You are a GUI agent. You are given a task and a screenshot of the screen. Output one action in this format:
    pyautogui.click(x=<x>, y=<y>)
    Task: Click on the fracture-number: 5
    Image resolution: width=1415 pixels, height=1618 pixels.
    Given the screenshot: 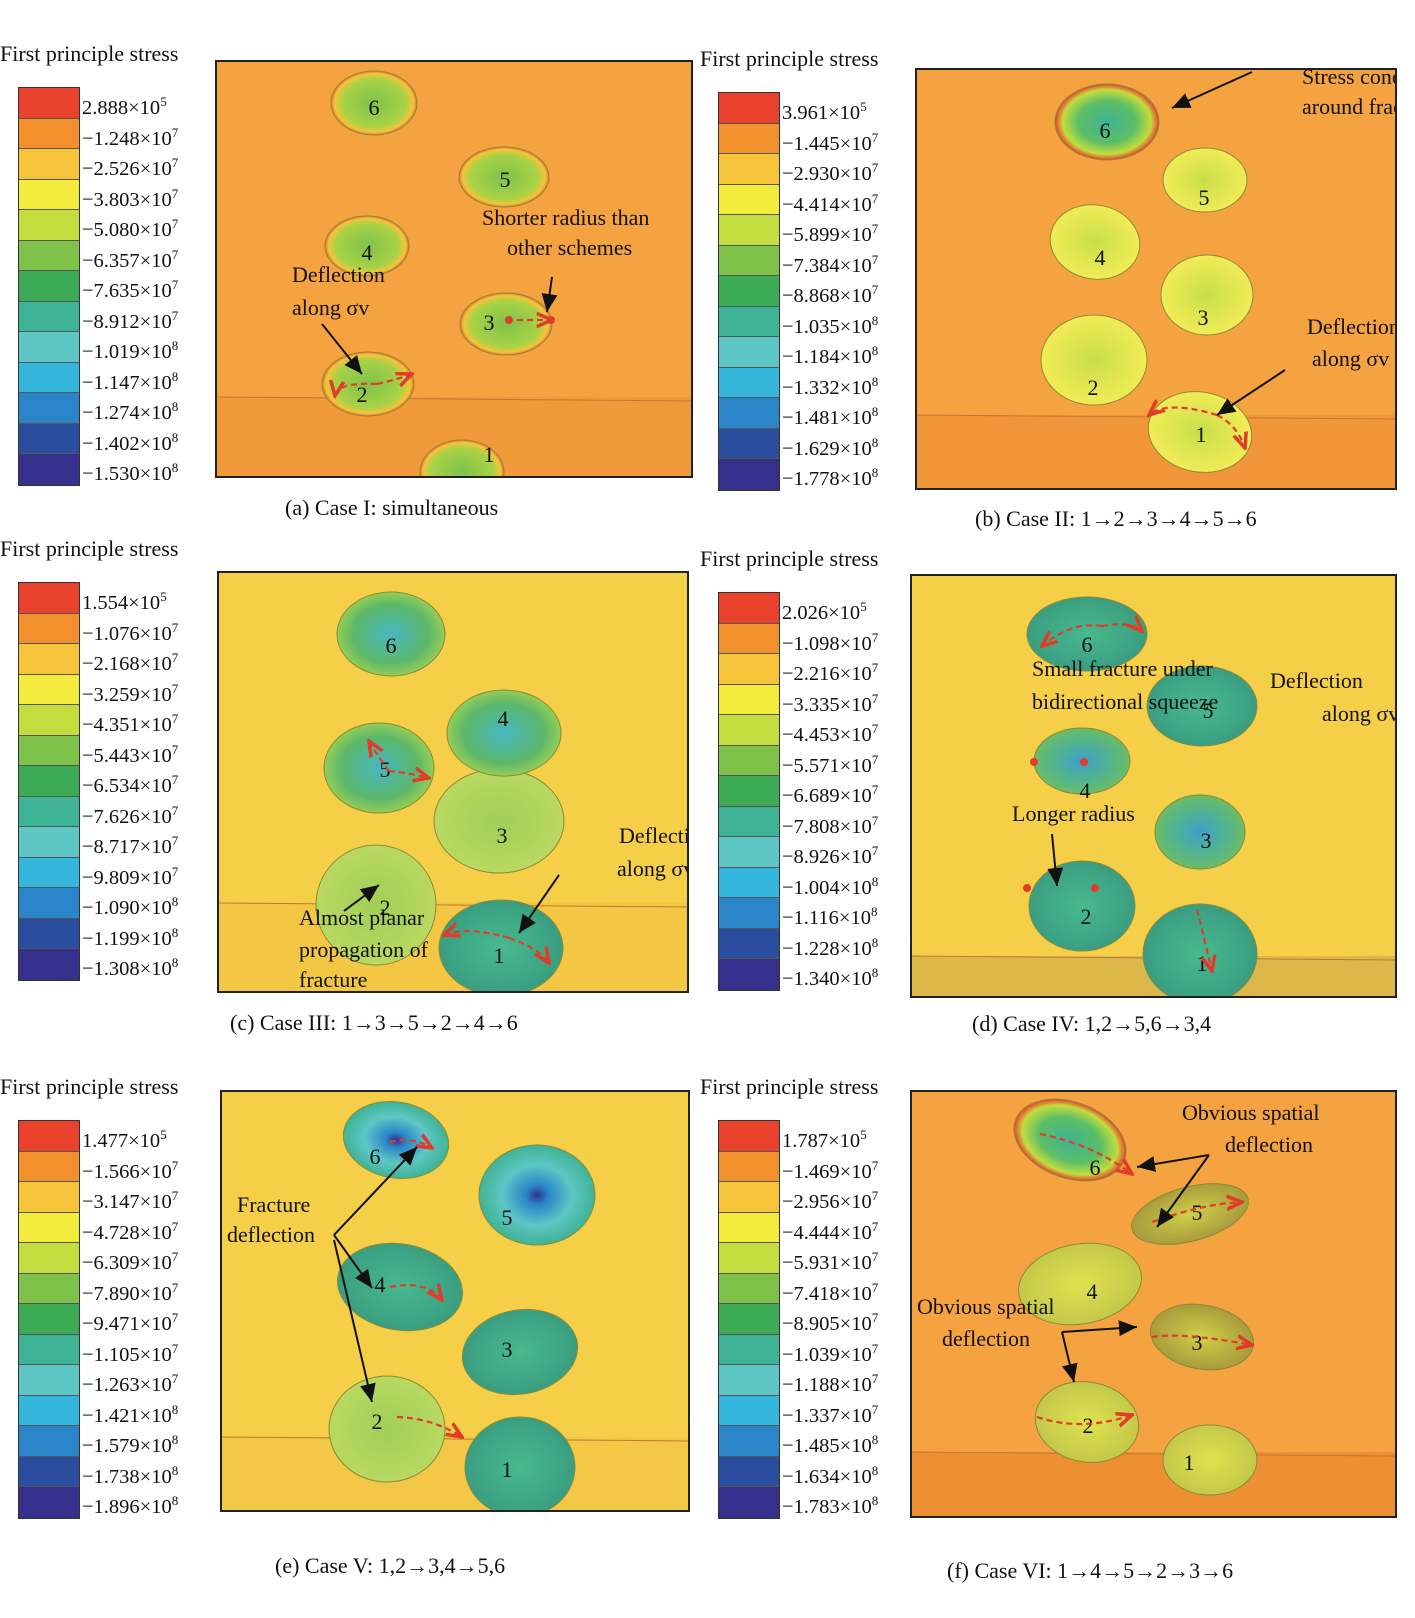 What is the action you would take?
    pyautogui.click(x=1204, y=197)
    